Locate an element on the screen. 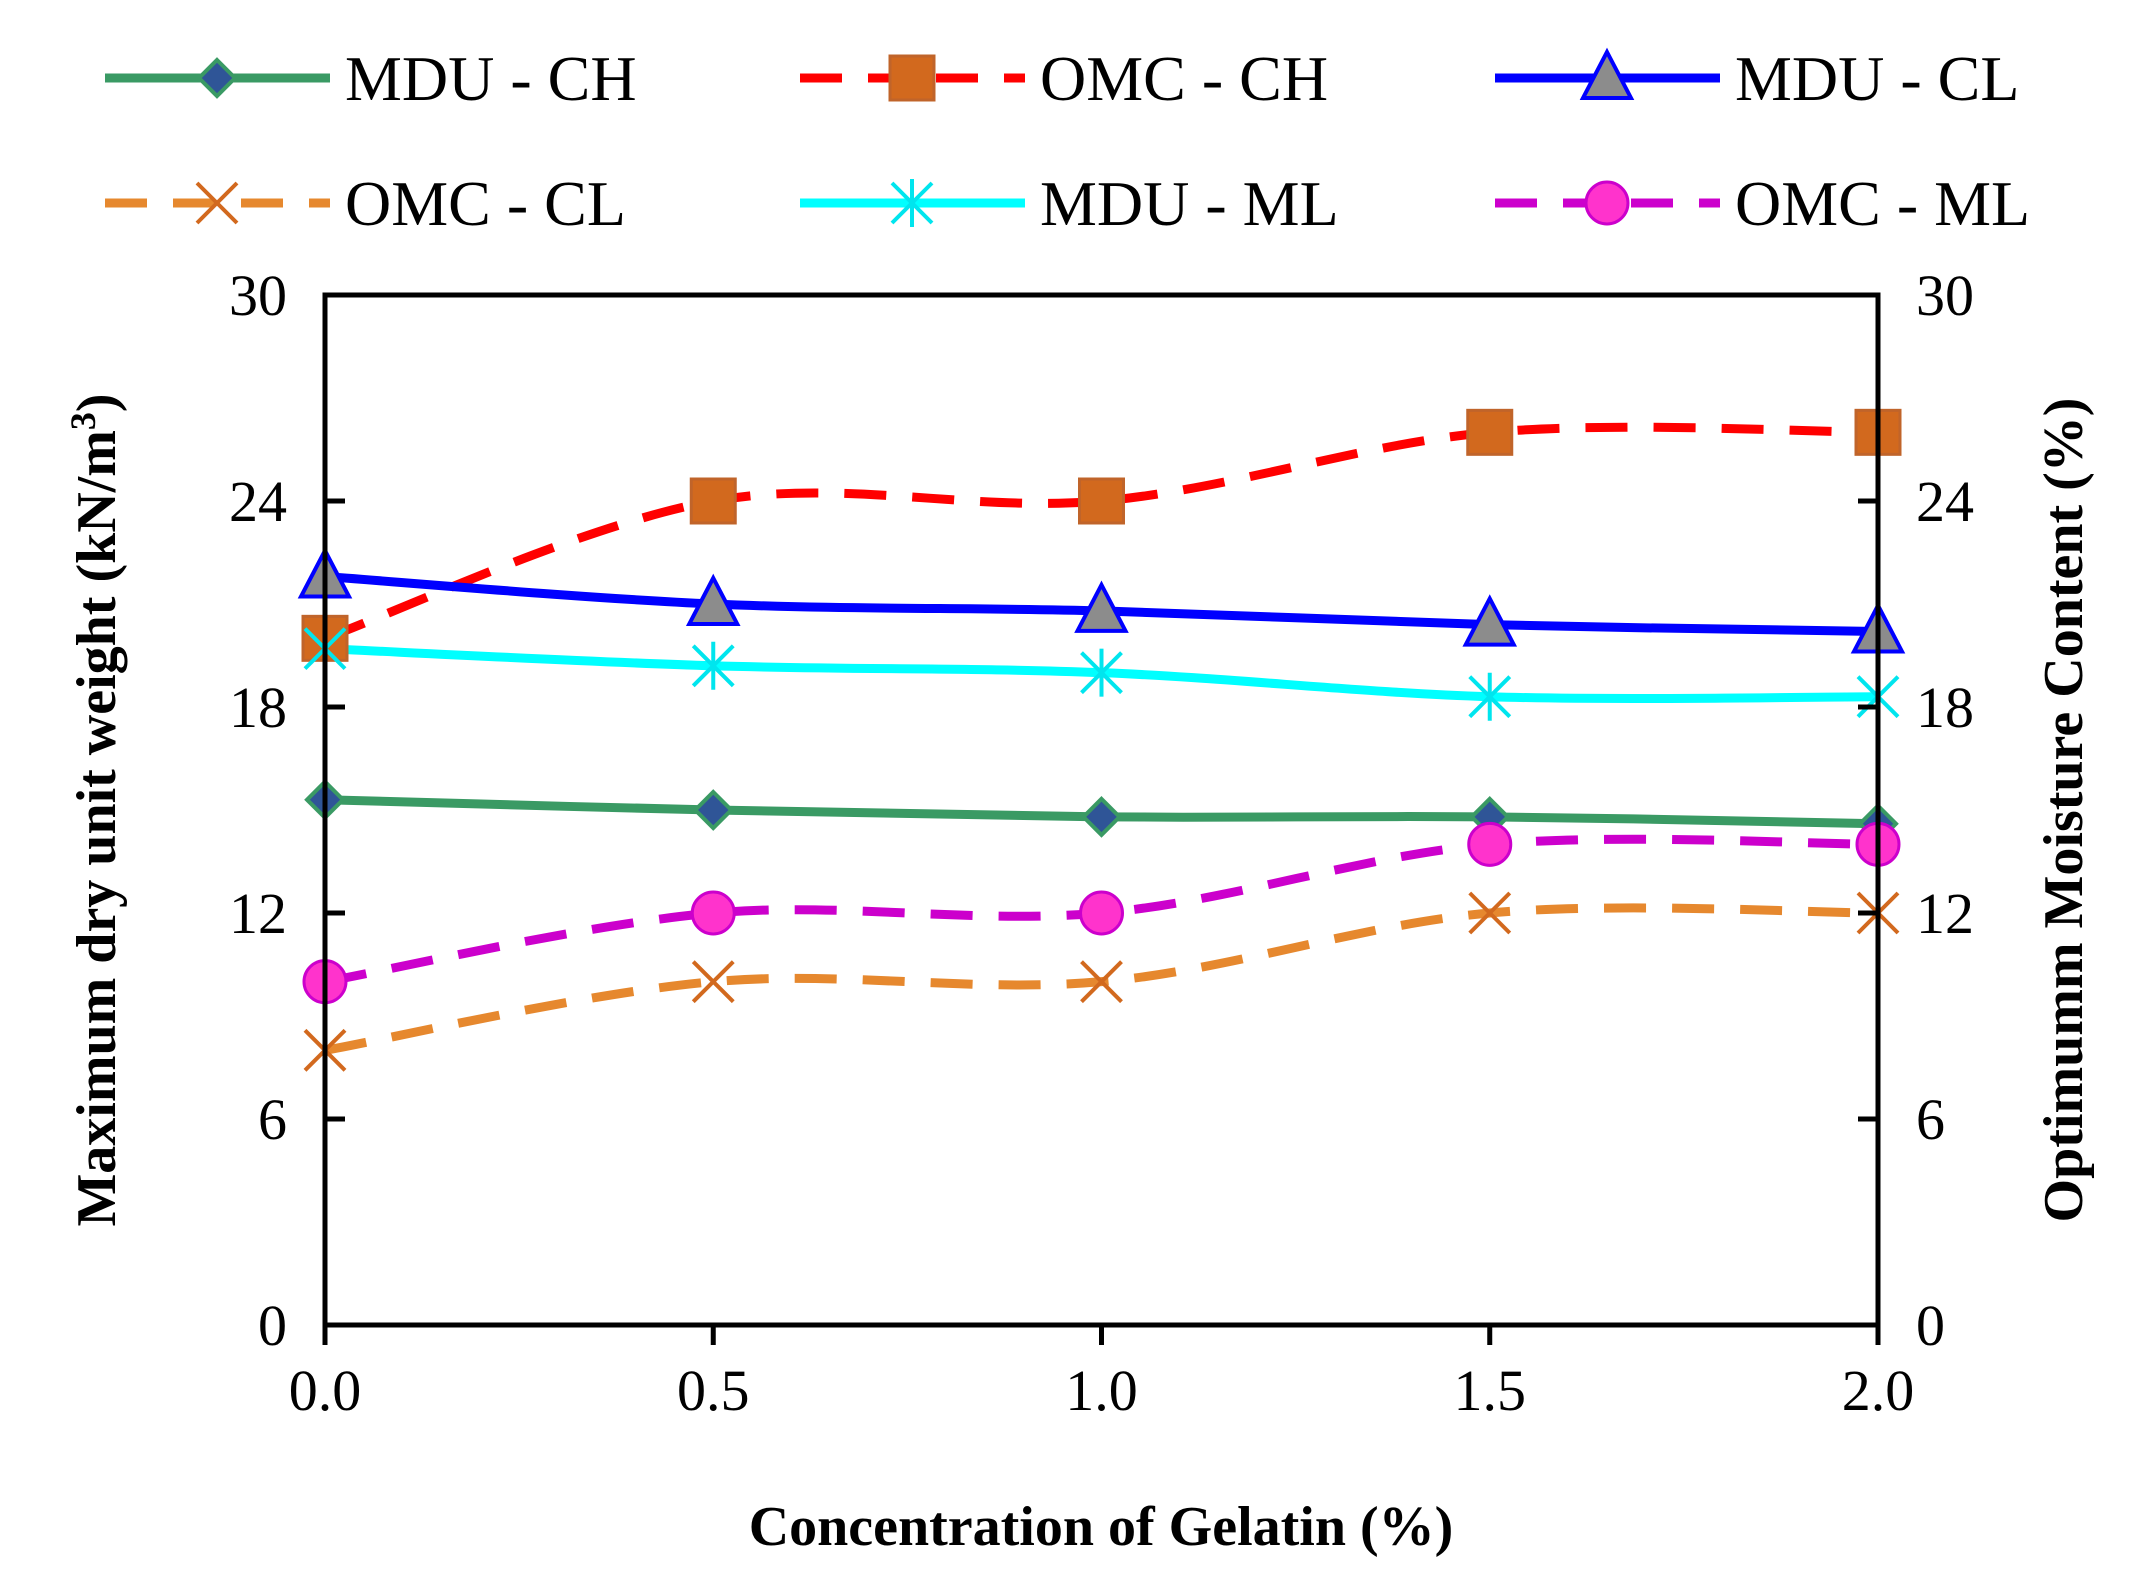  y-tick-label: 24 is located at coordinates (258, 501).